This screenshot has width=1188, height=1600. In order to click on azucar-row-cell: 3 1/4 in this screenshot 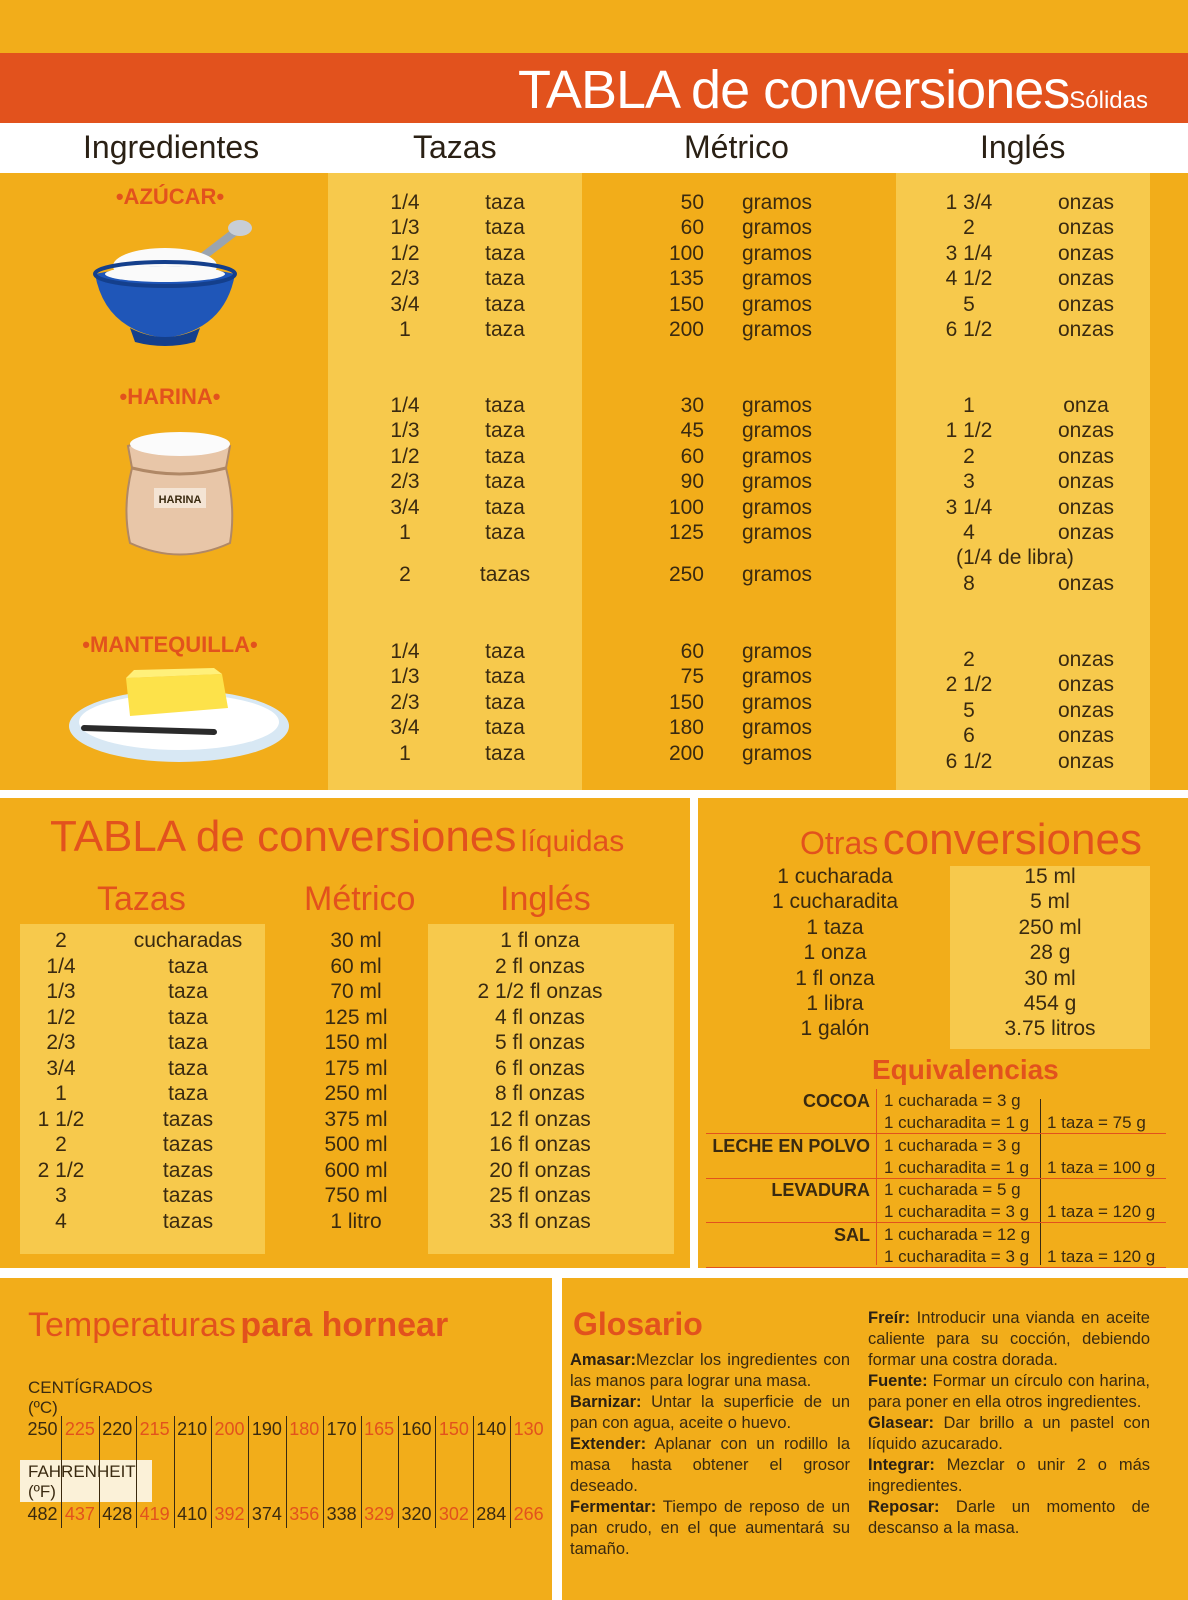, I will do `click(969, 253)`.